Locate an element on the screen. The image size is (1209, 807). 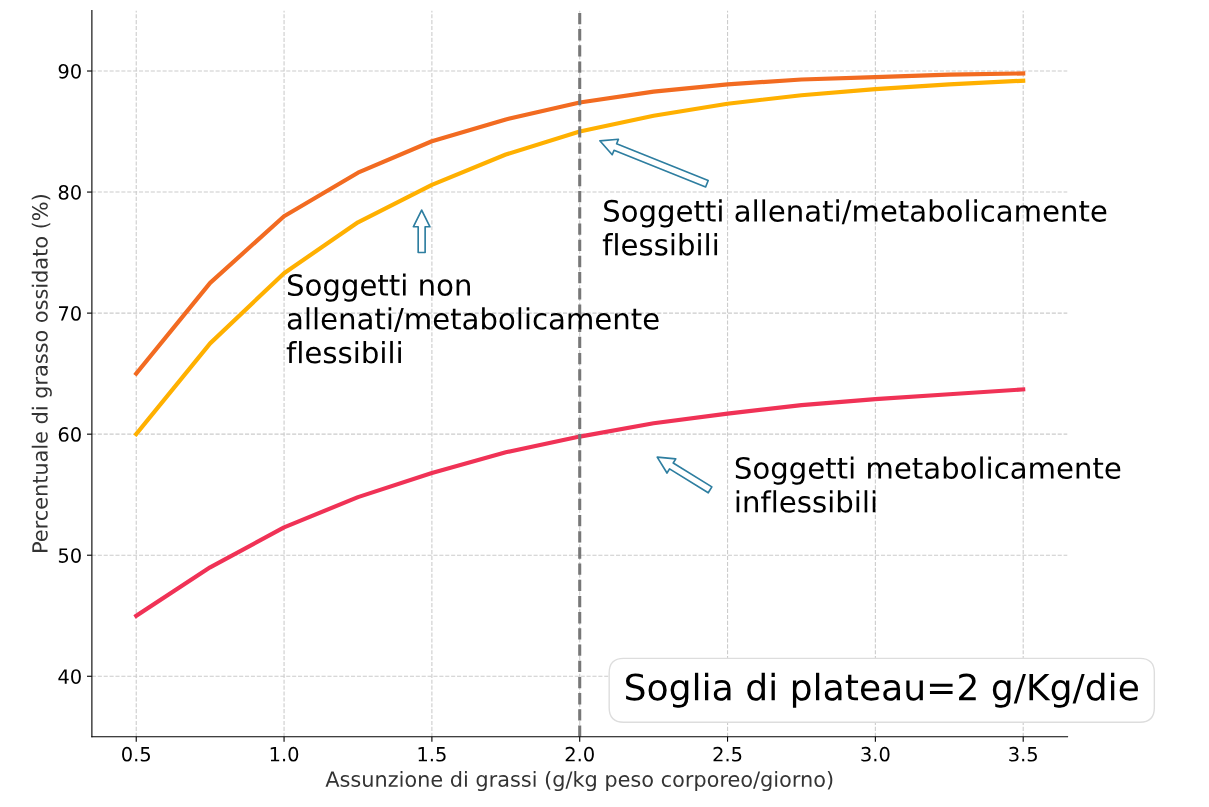
x-axis-title: Assunzione di grassi (g/kg peso corporeo/giorno) is located at coordinates (579, 781).